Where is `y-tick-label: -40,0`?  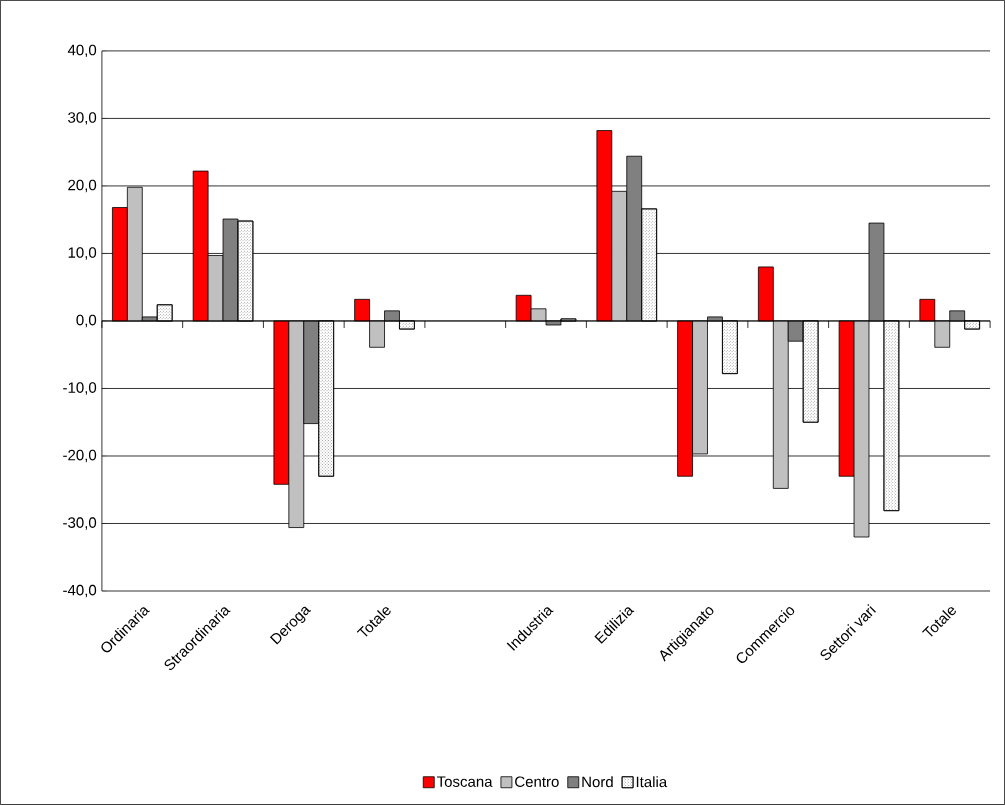 y-tick-label: -40,0 is located at coordinates (80, 591).